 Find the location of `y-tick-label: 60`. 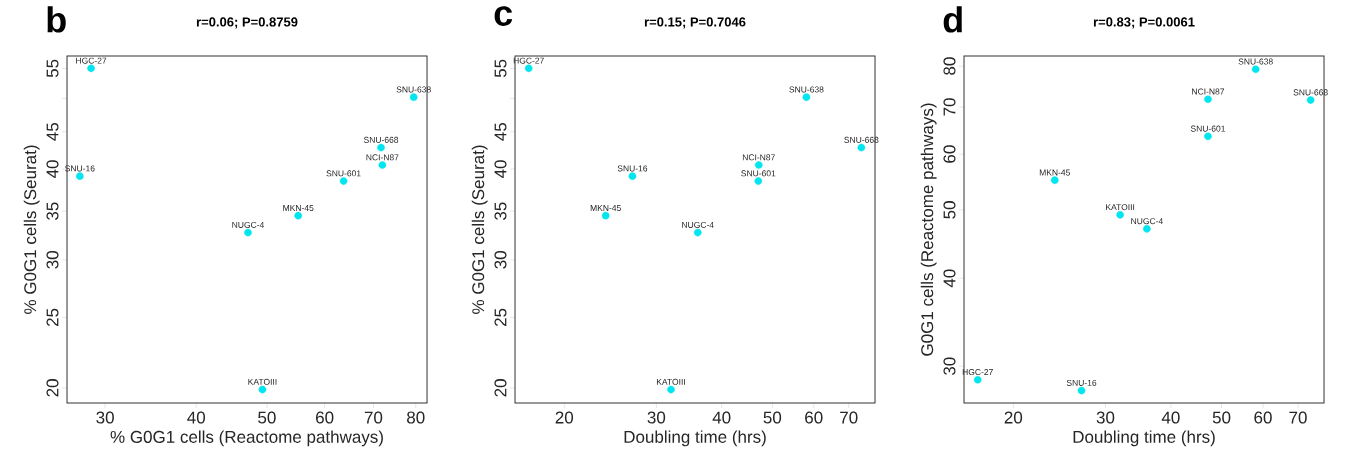

y-tick-label: 60 is located at coordinates (949, 154).